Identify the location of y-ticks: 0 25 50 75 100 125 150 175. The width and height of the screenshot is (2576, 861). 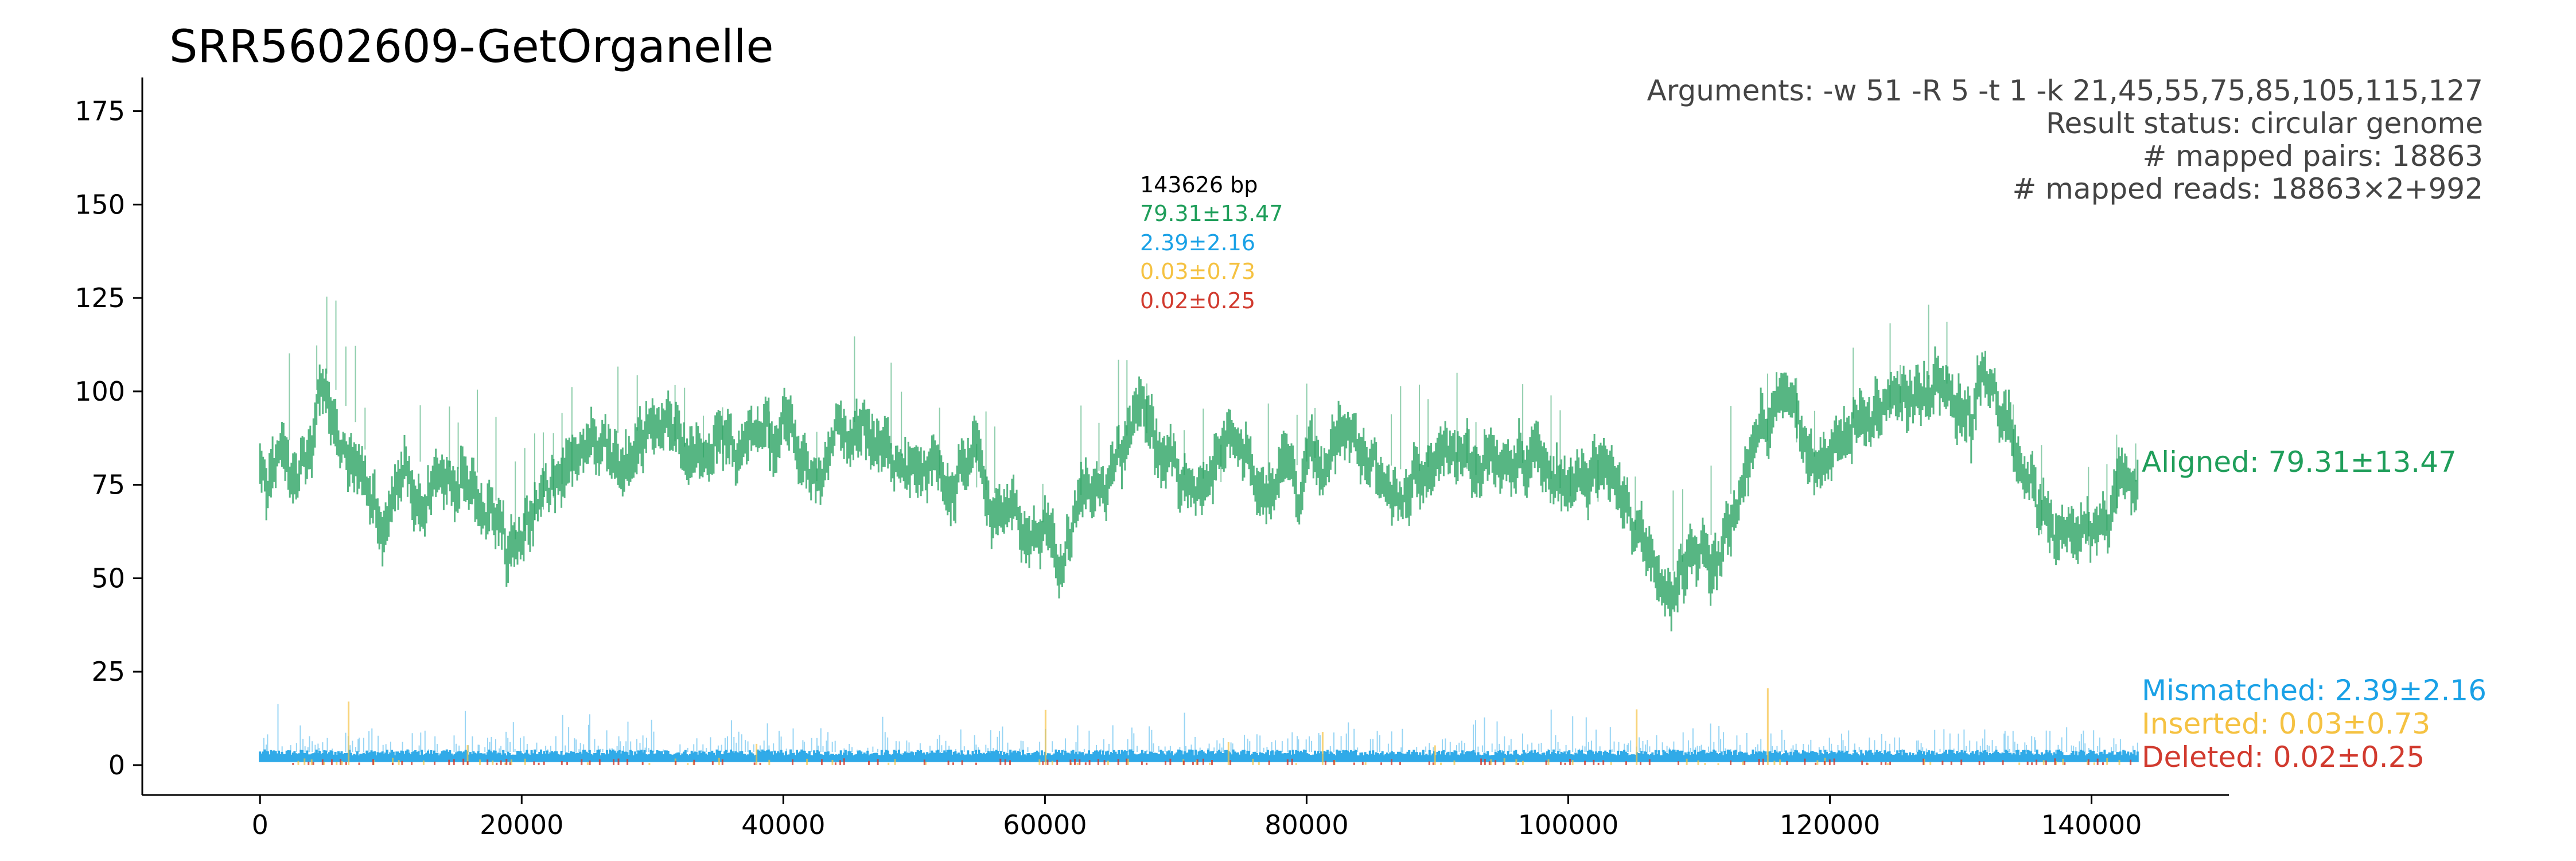
(108, 438).